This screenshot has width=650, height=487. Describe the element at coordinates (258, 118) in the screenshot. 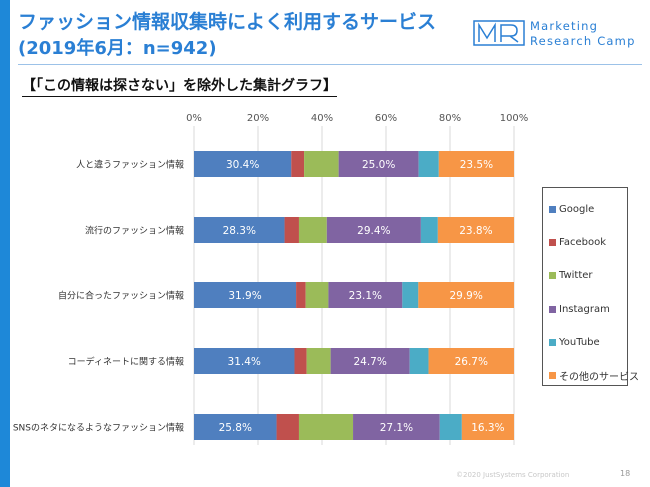

I see `x-tick-label: 20%` at that location.